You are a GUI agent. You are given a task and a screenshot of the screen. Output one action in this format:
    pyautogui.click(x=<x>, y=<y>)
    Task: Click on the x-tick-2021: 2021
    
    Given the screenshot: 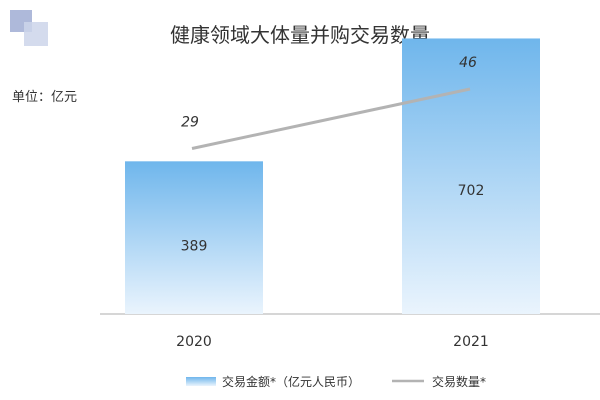 What is the action you would take?
    pyautogui.click(x=471, y=342)
    